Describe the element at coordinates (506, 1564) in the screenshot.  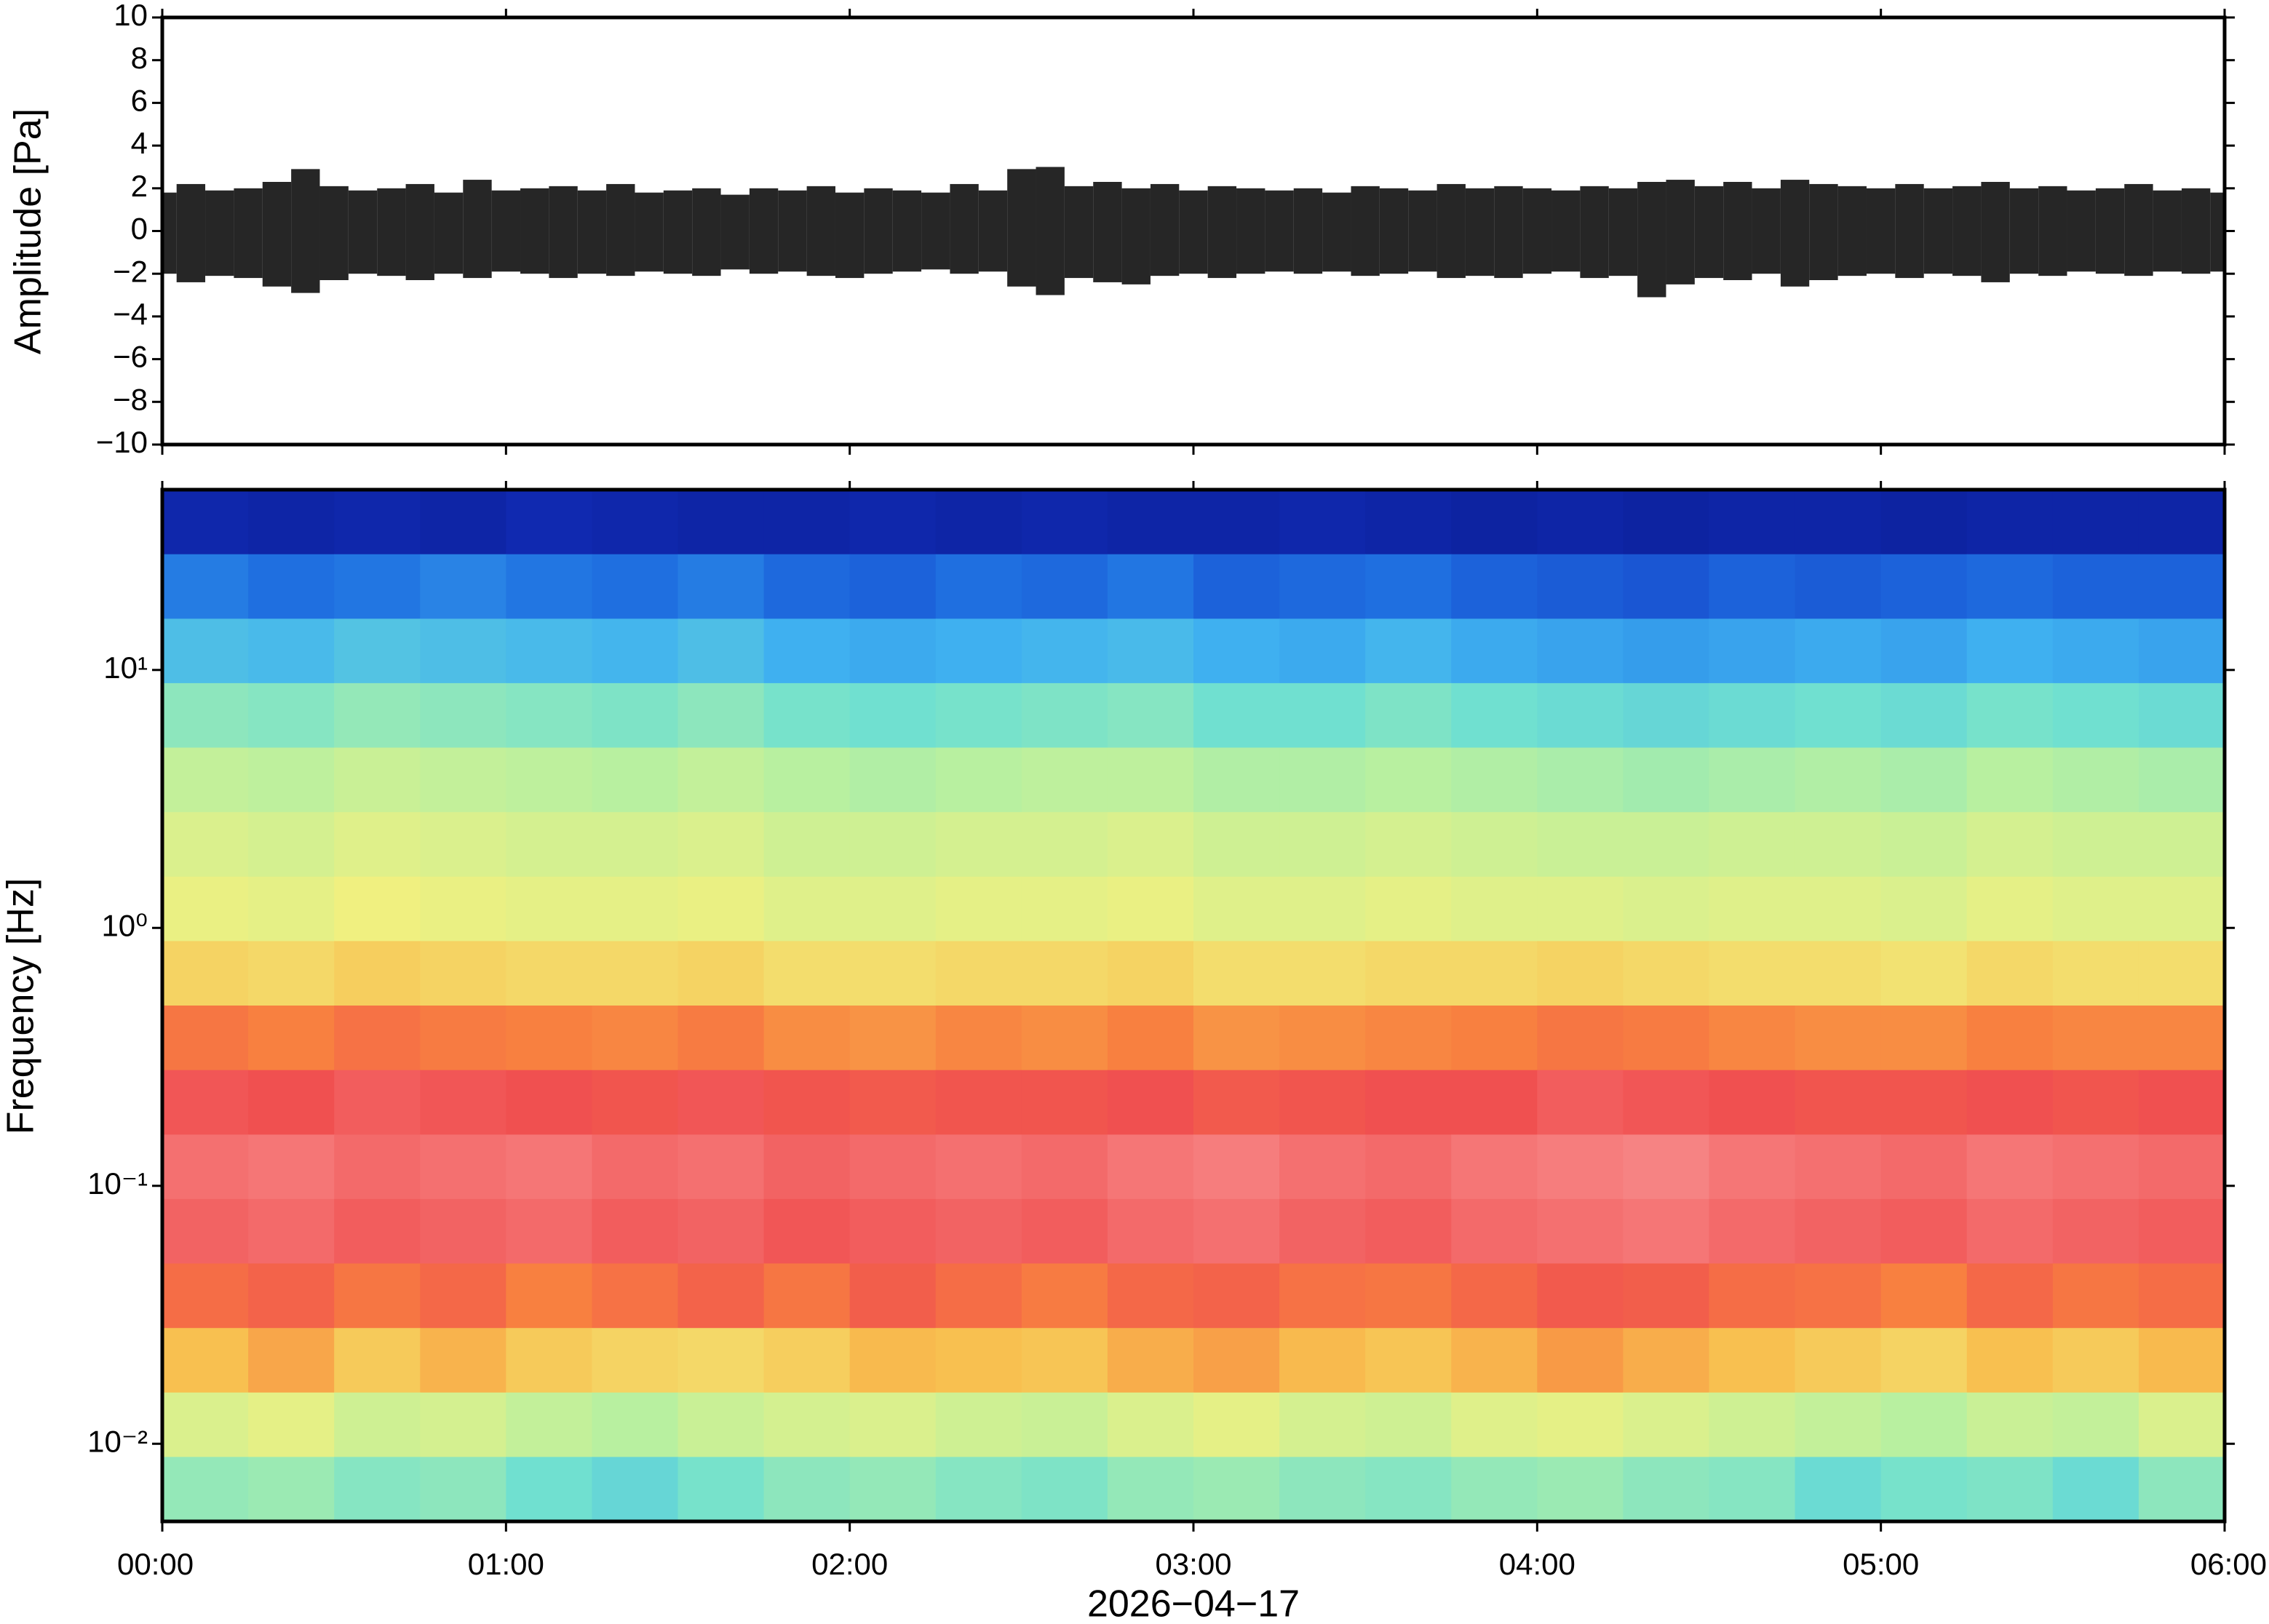
I see `x-tick-label: 01:00` at that location.